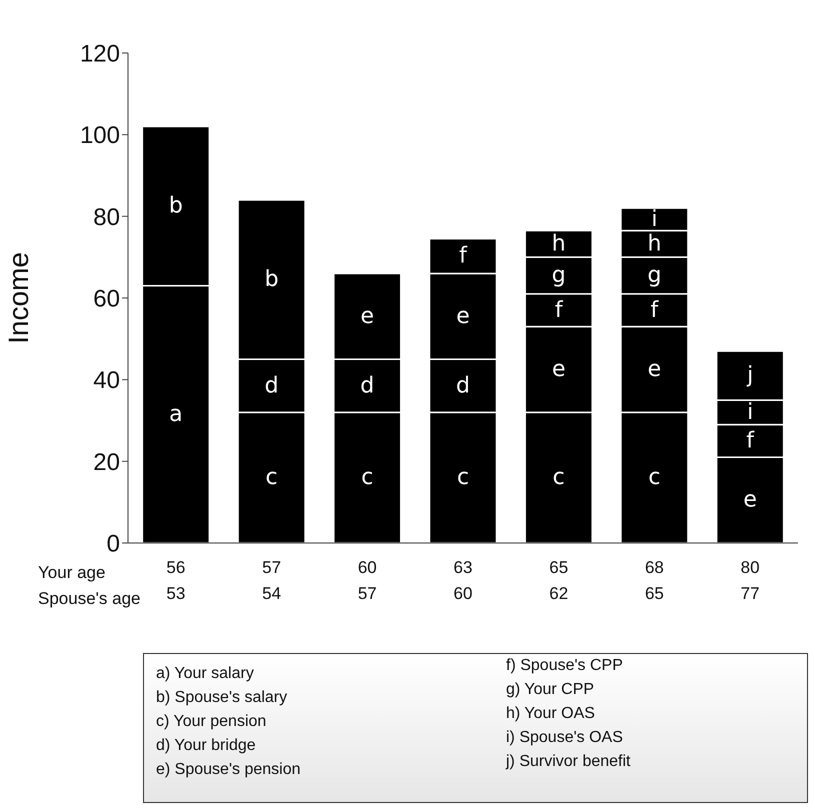 The image size is (815, 811). What do you see at coordinates (654, 580) in the screenshot?
I see `x-tick-label: 68 65` at bounding box center [654, 580].